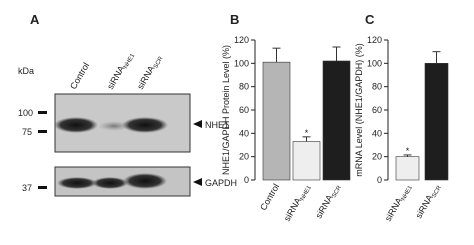  I want to click on x-tick-label: Control, so click(269, 197).